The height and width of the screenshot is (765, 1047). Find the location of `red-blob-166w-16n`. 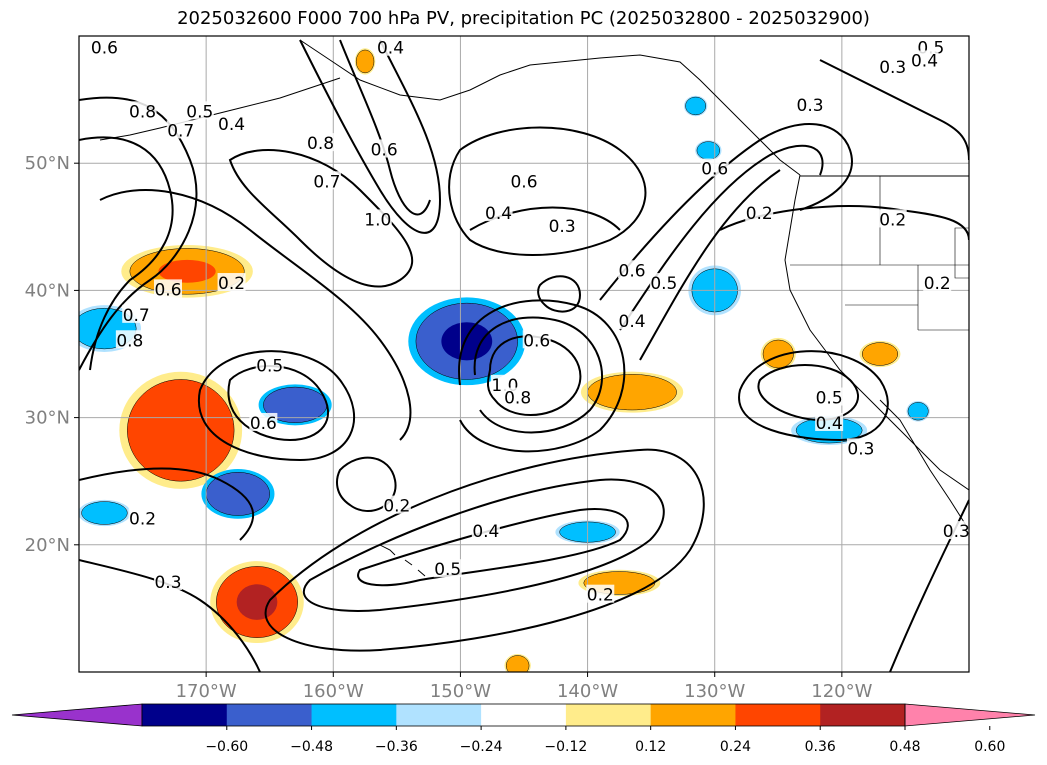

red-blob-166w-16n is located at coordinates (257, 602).